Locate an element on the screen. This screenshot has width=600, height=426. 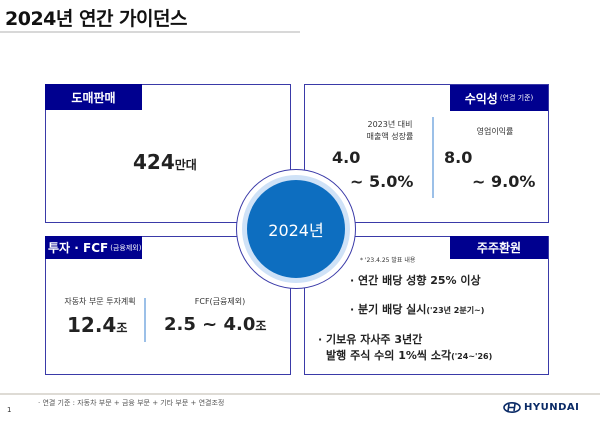
investment-tab: 투자 · FCF (금융제외) is located at coordinates (93, 247).